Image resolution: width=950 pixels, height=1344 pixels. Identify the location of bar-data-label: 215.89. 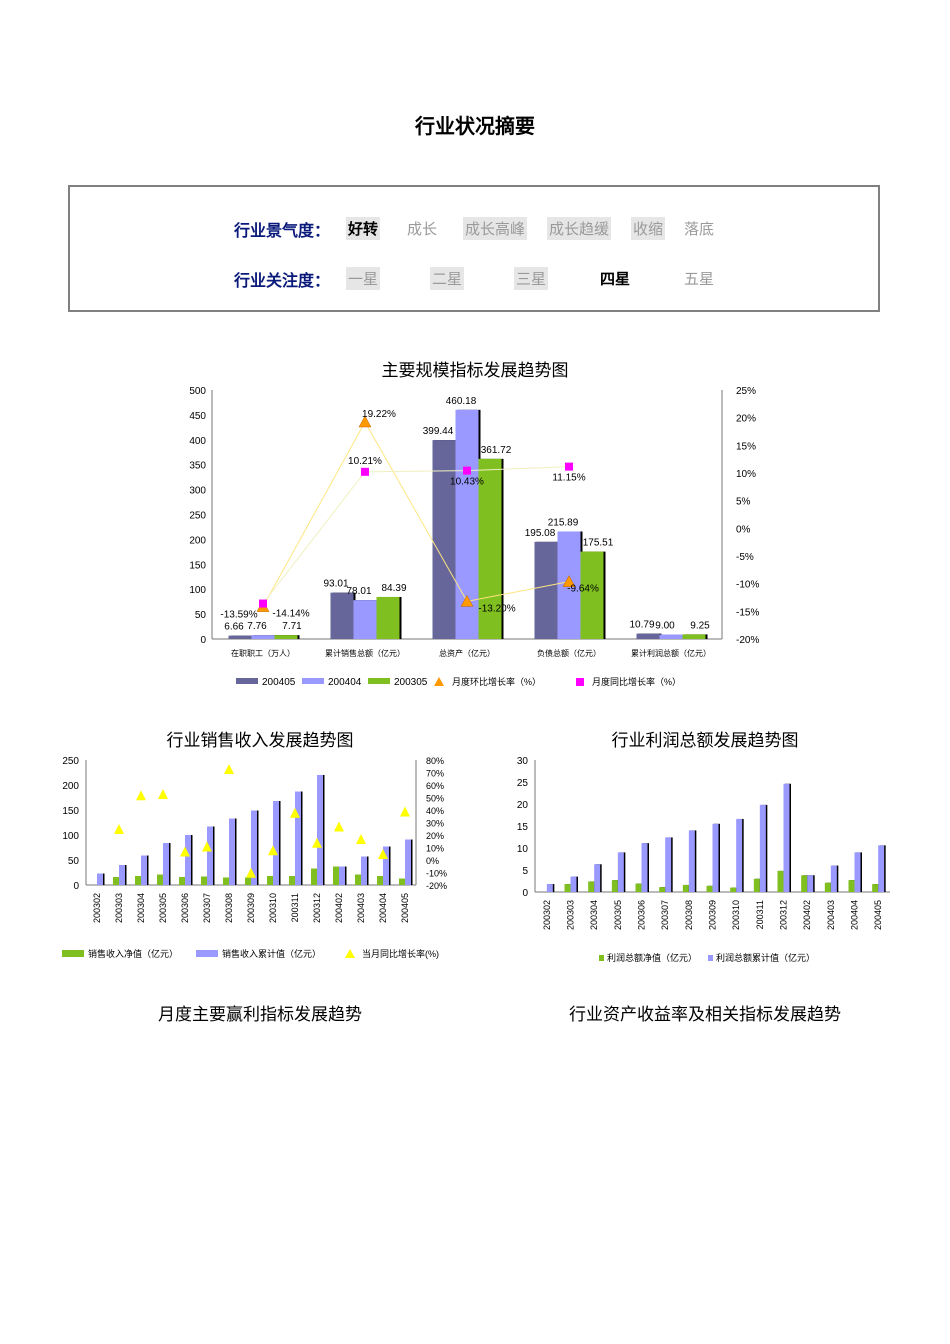
(563, 522).